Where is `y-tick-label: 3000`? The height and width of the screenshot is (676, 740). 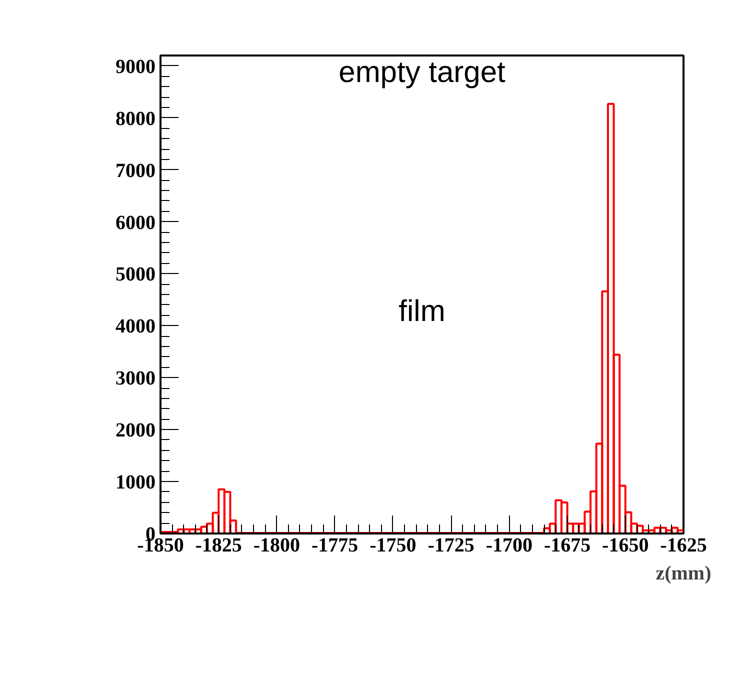 y-tick-label: 3000 is located at coordinates (136, 379).